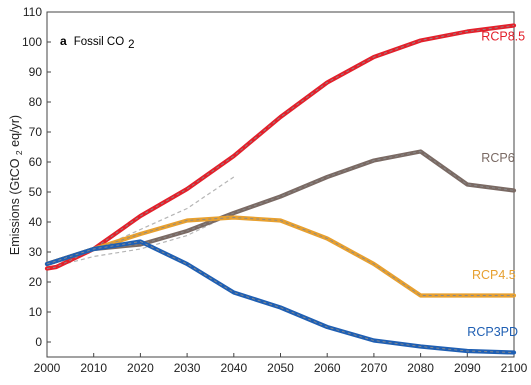 This screenshot has height=385, width=531. What do you see at coordinates (497, 158) in the screenshot?
I see `series-label-rcp6: RCP6` at bounding box center [497, 158].